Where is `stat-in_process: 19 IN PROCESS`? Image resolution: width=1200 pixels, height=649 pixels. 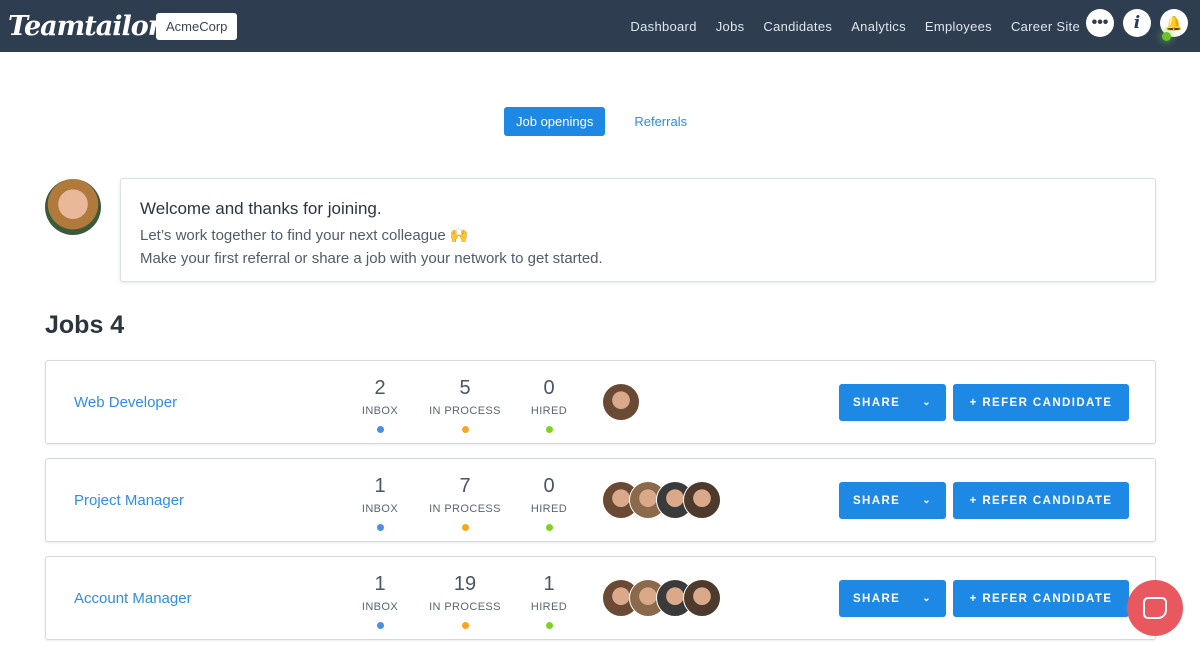 stat-in_process: 19 IN PROCESS is located at coordinates (465, 601).